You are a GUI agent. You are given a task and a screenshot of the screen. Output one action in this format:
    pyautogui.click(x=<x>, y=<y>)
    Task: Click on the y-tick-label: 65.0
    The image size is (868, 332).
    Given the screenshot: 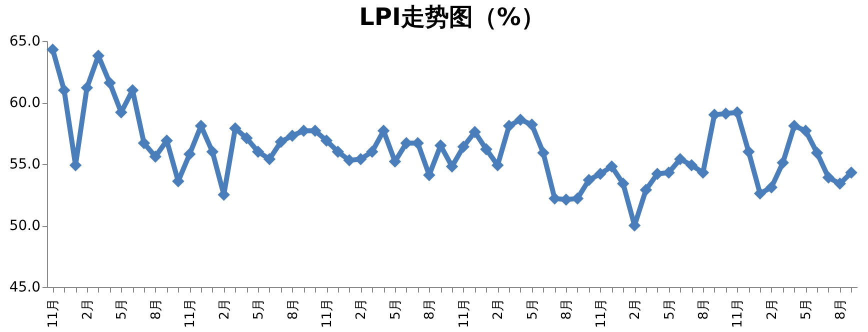 What is the action you would take?
    pyautogui.click(x=24, y=42)
    